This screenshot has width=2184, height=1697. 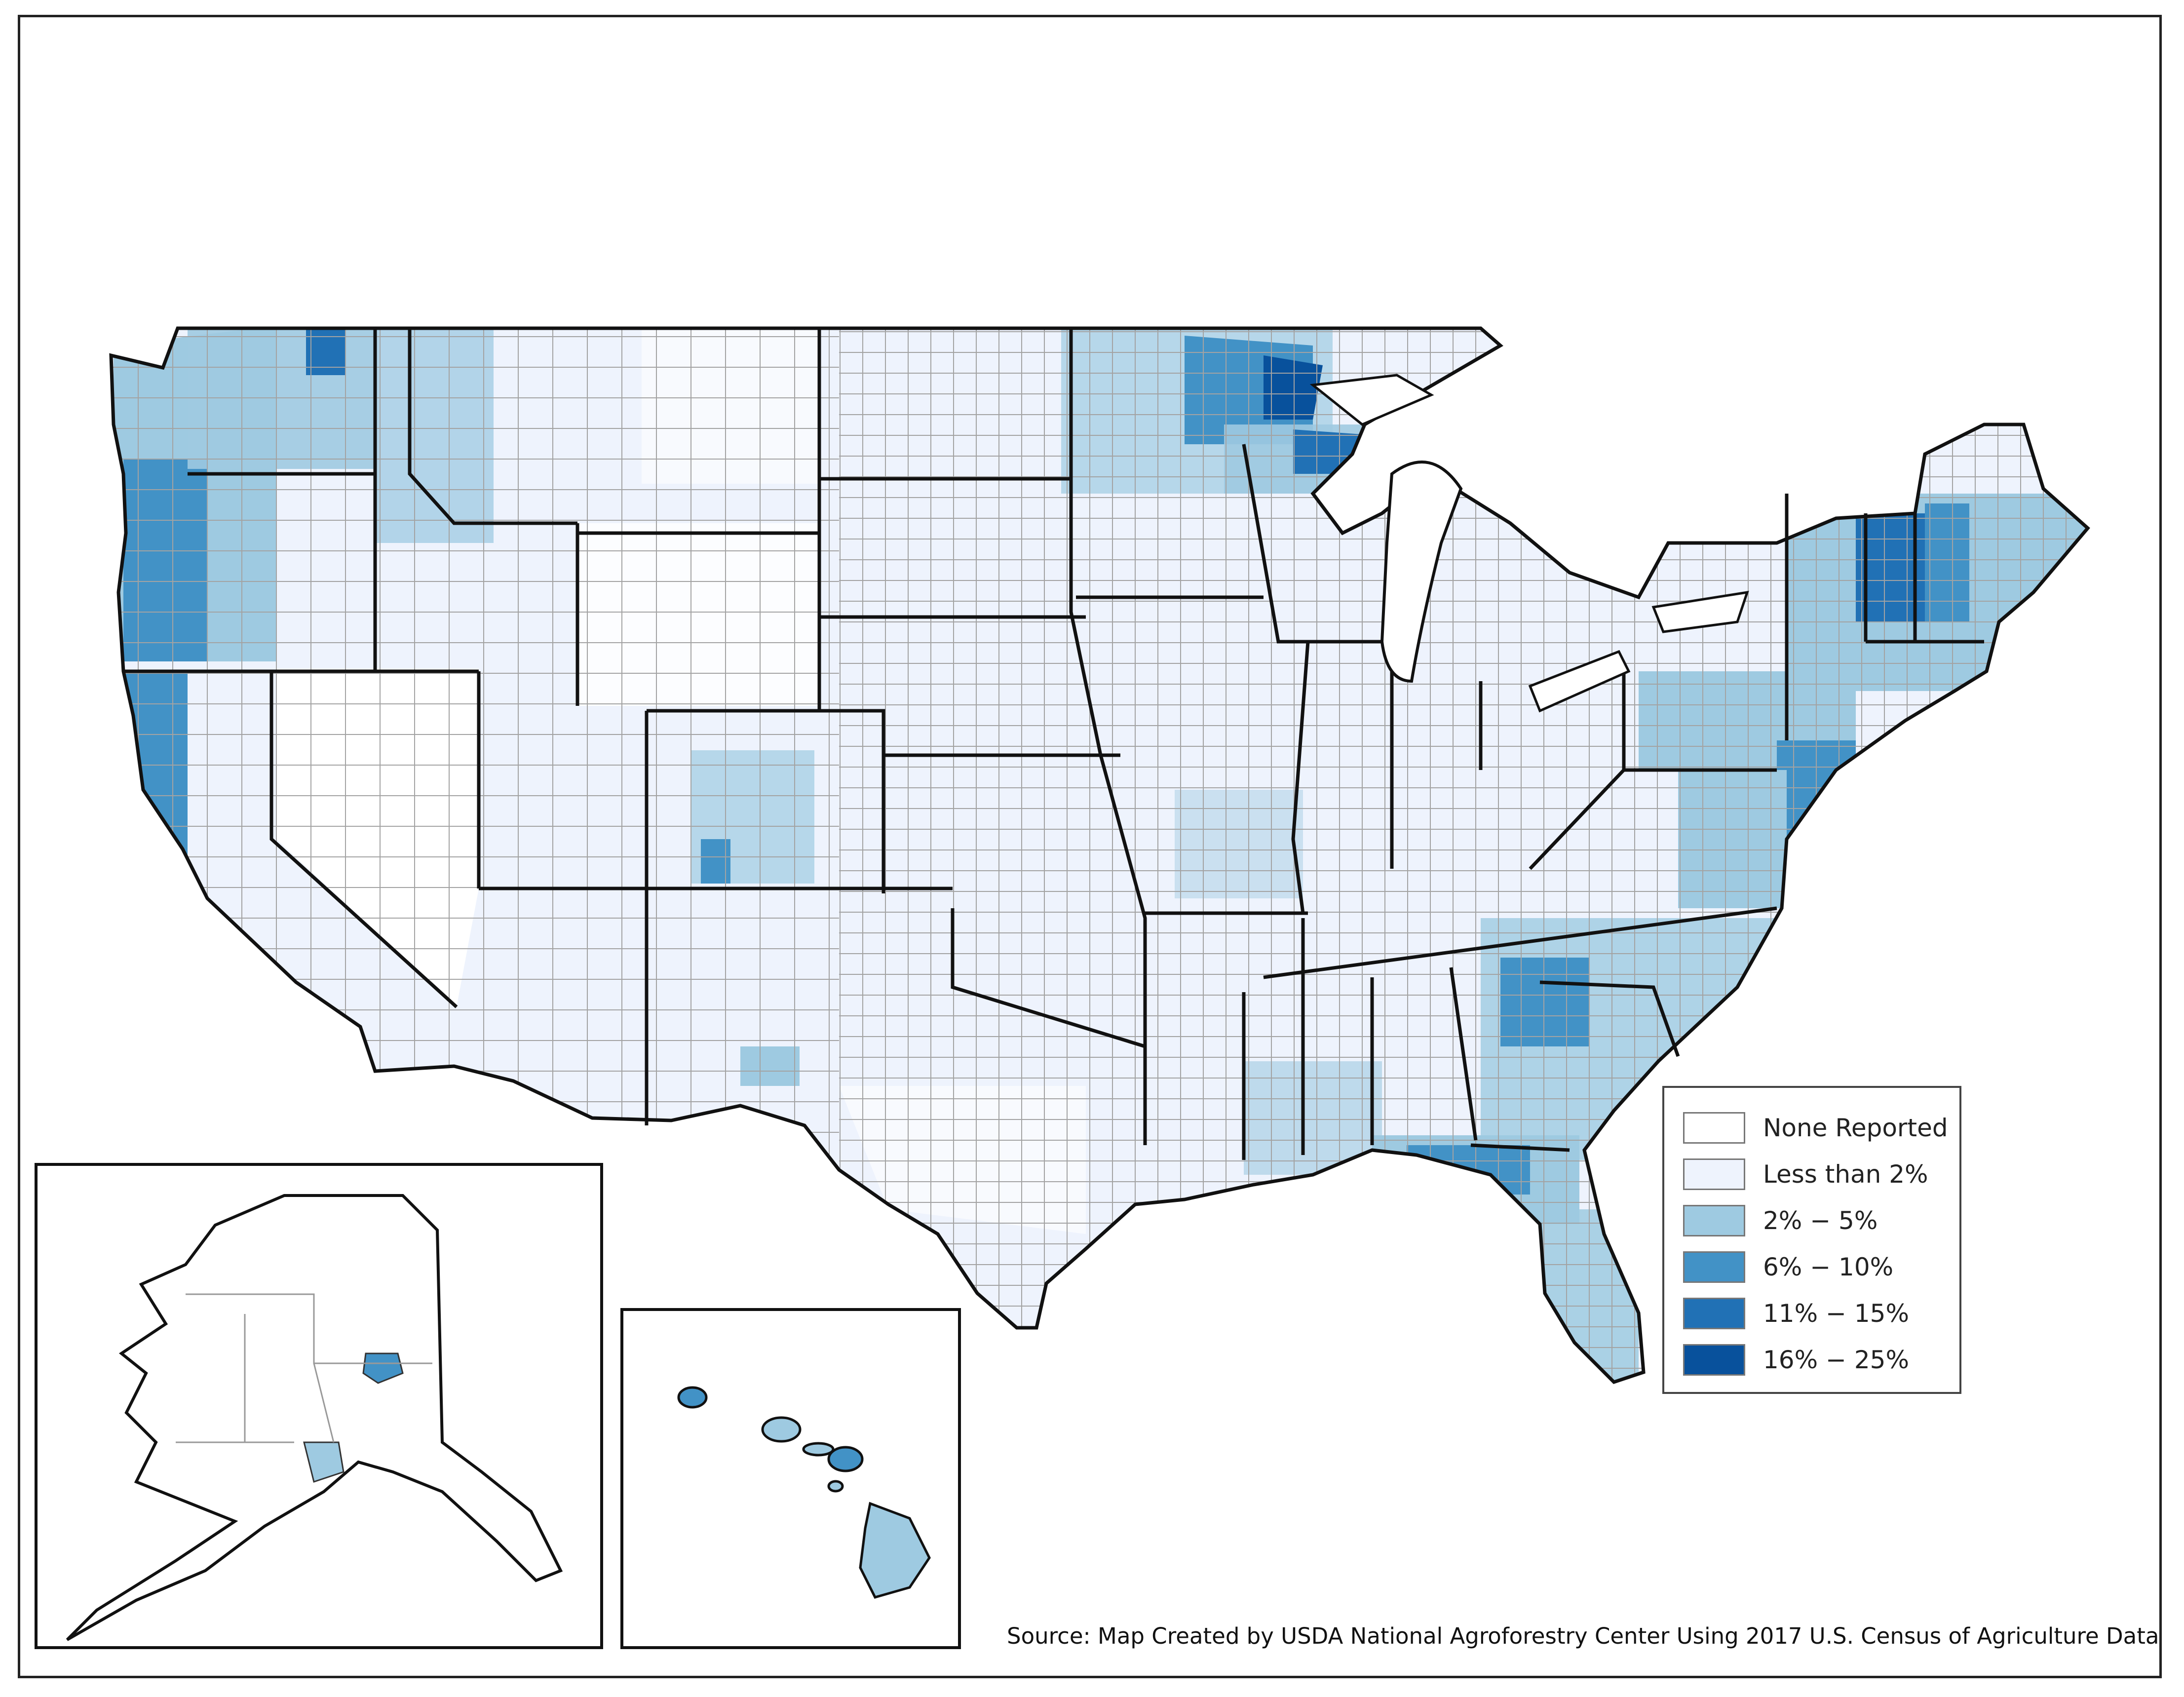 I want to click on legend-item: 2% − 5%, so click(x=1780, y=1220).